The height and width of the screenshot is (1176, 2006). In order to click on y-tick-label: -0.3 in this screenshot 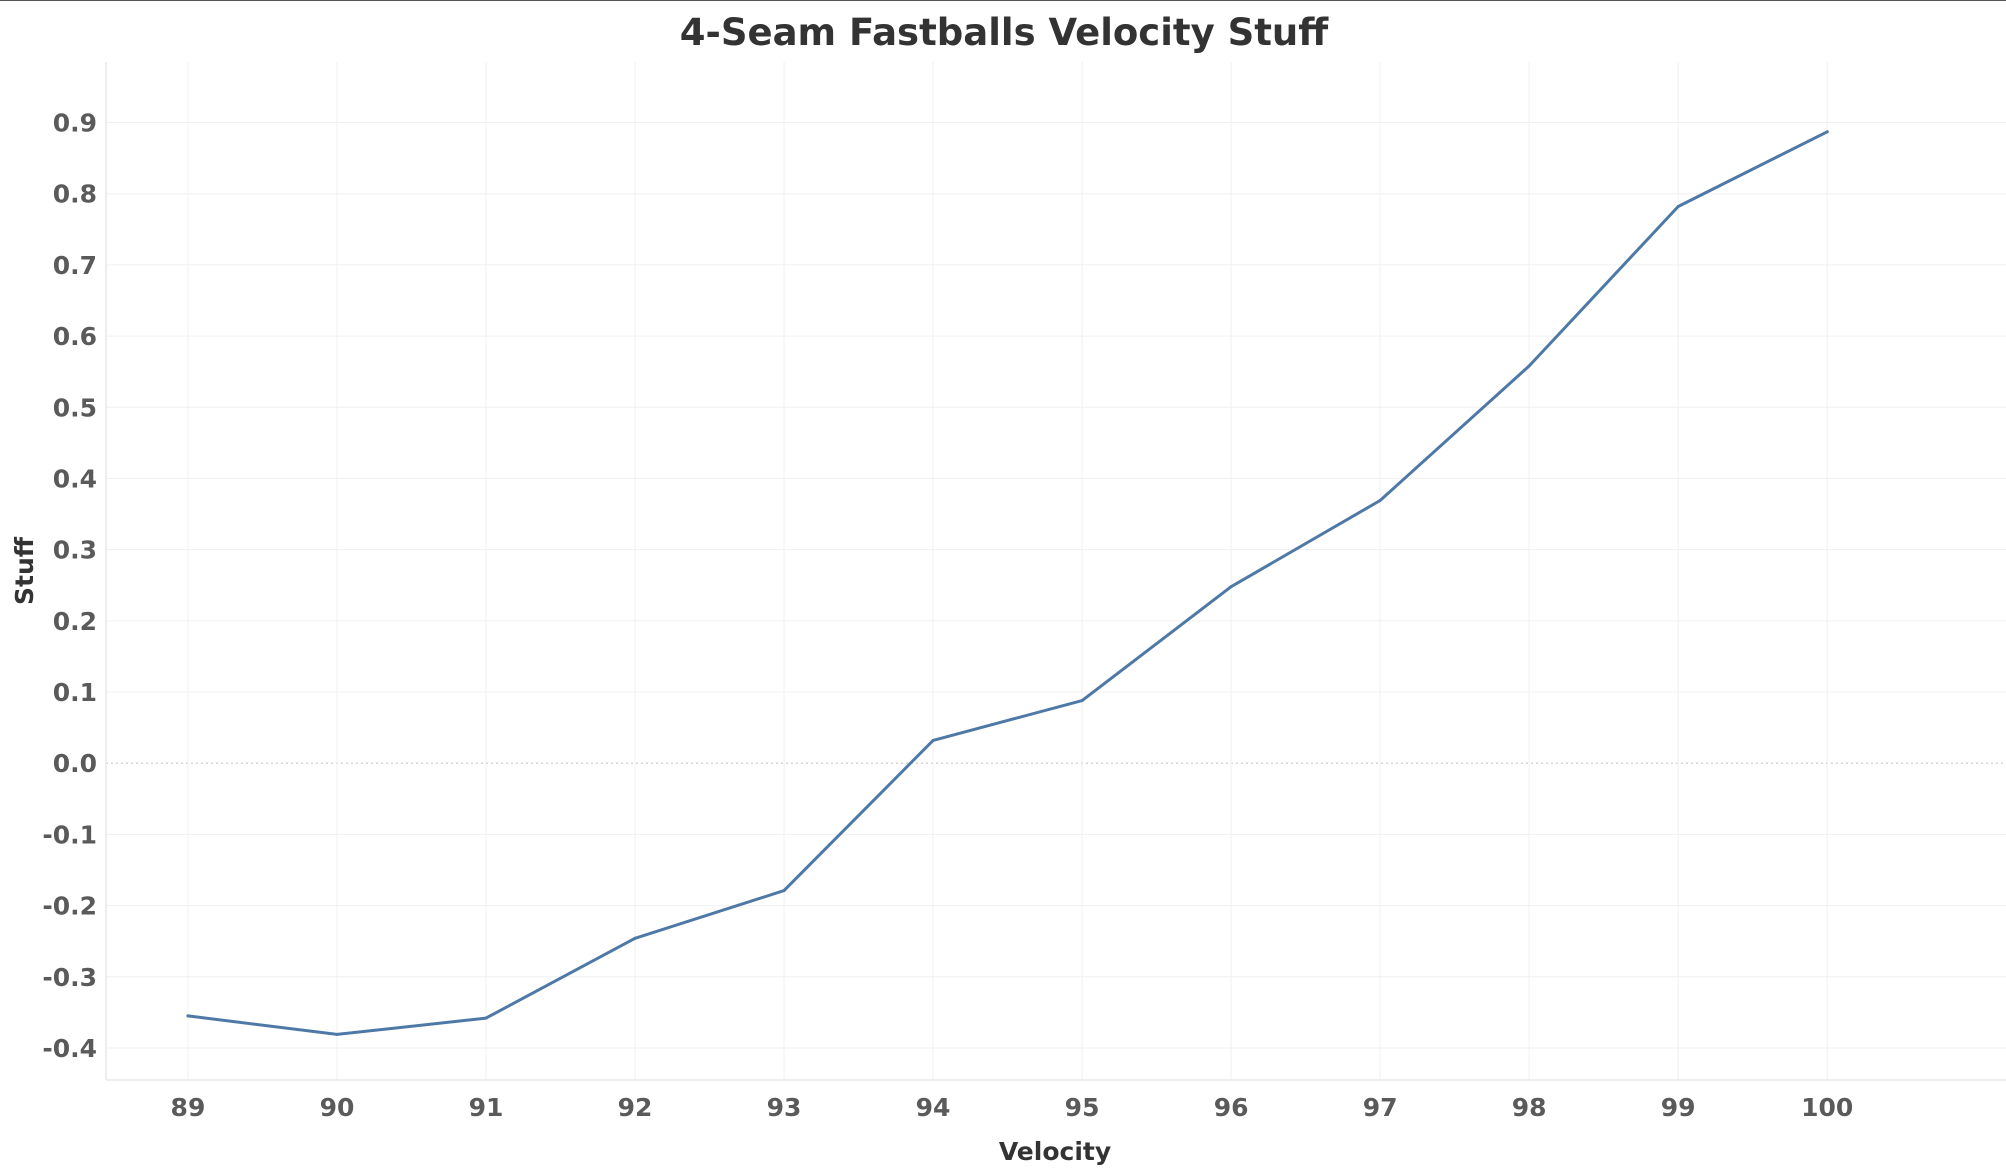, I will do `click(69, 977)`.